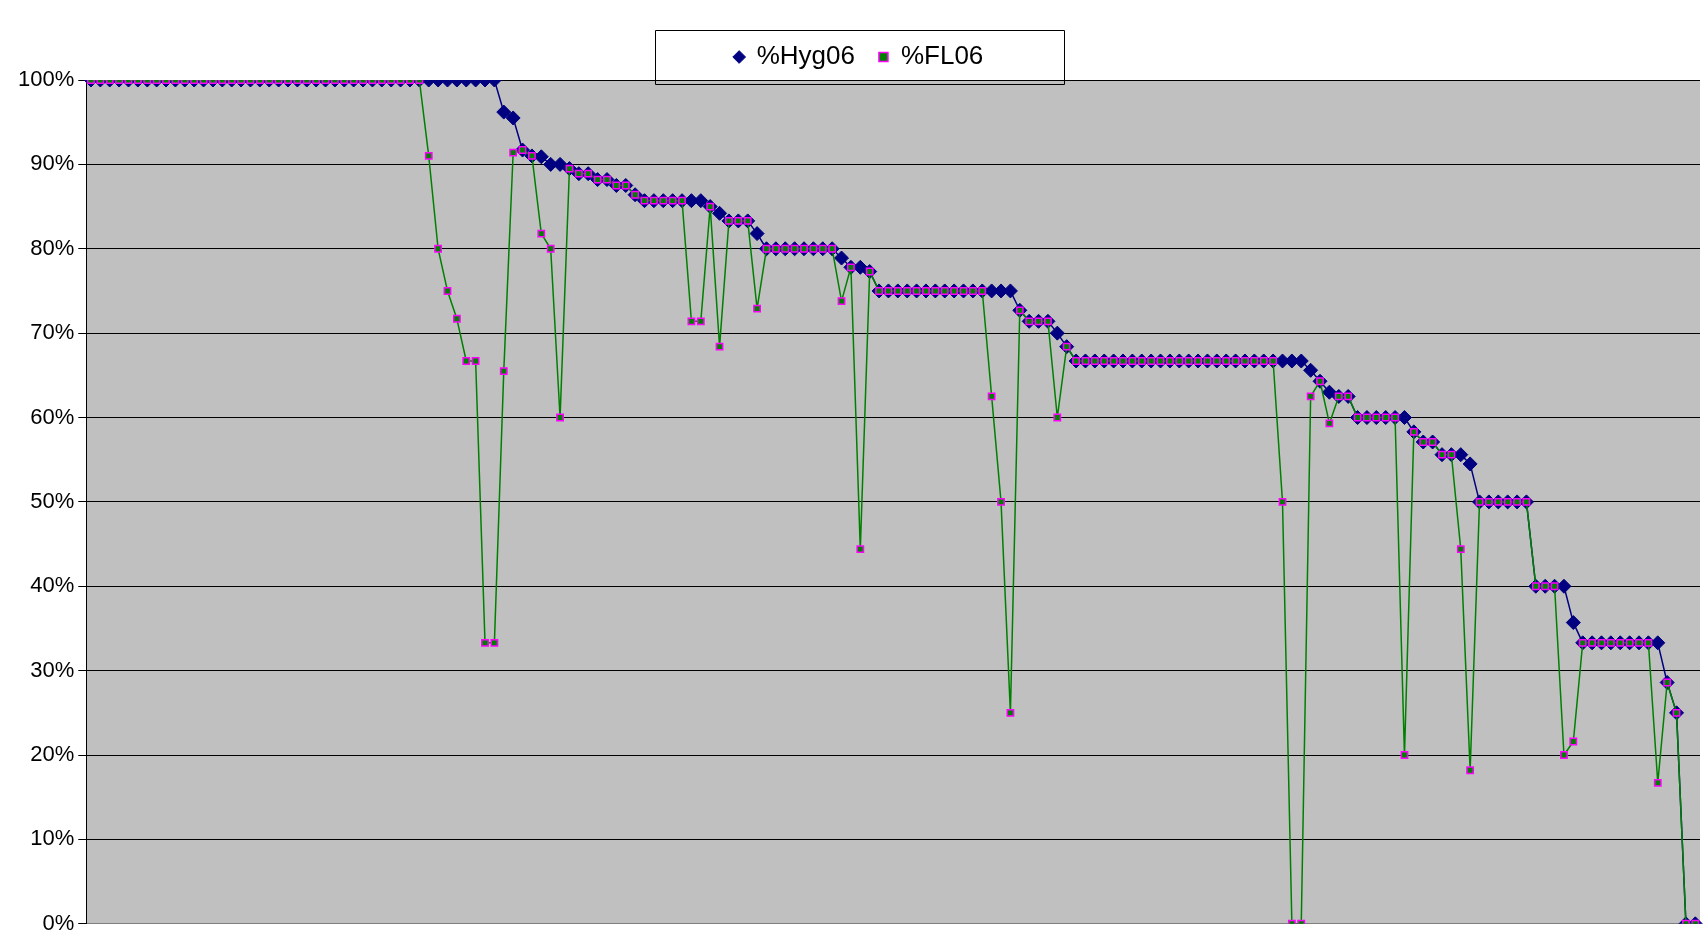 The height and width of the screenshot is (941, 1708). Describe the element at coordinates (46, 79) in the screenshot. I see `y-tick-label: 100%` at that location.